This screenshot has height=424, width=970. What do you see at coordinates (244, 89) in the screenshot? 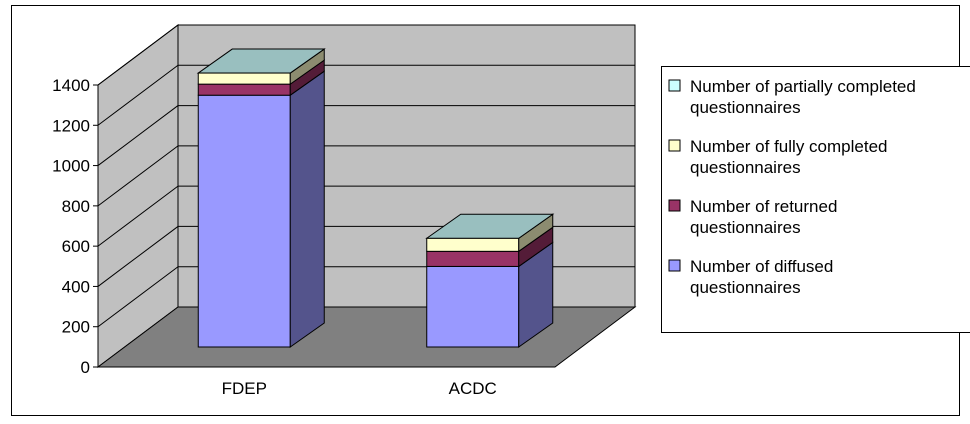
I see `bar-fdep-1-front` at bounding box center [244, 89].